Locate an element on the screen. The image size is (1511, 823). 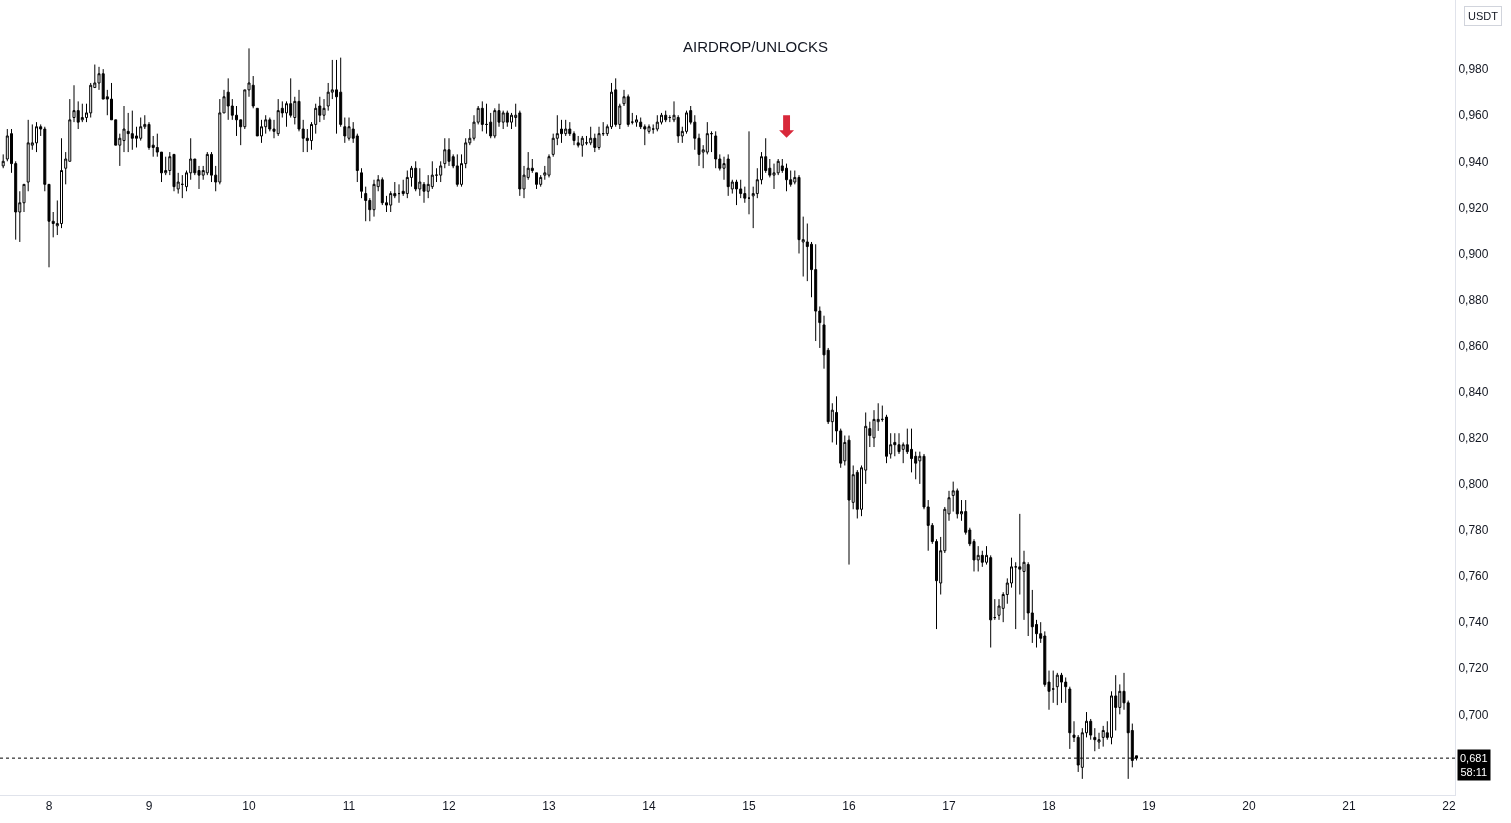
y-tick-label: 0,920 is located at coordinates (1473, 207).